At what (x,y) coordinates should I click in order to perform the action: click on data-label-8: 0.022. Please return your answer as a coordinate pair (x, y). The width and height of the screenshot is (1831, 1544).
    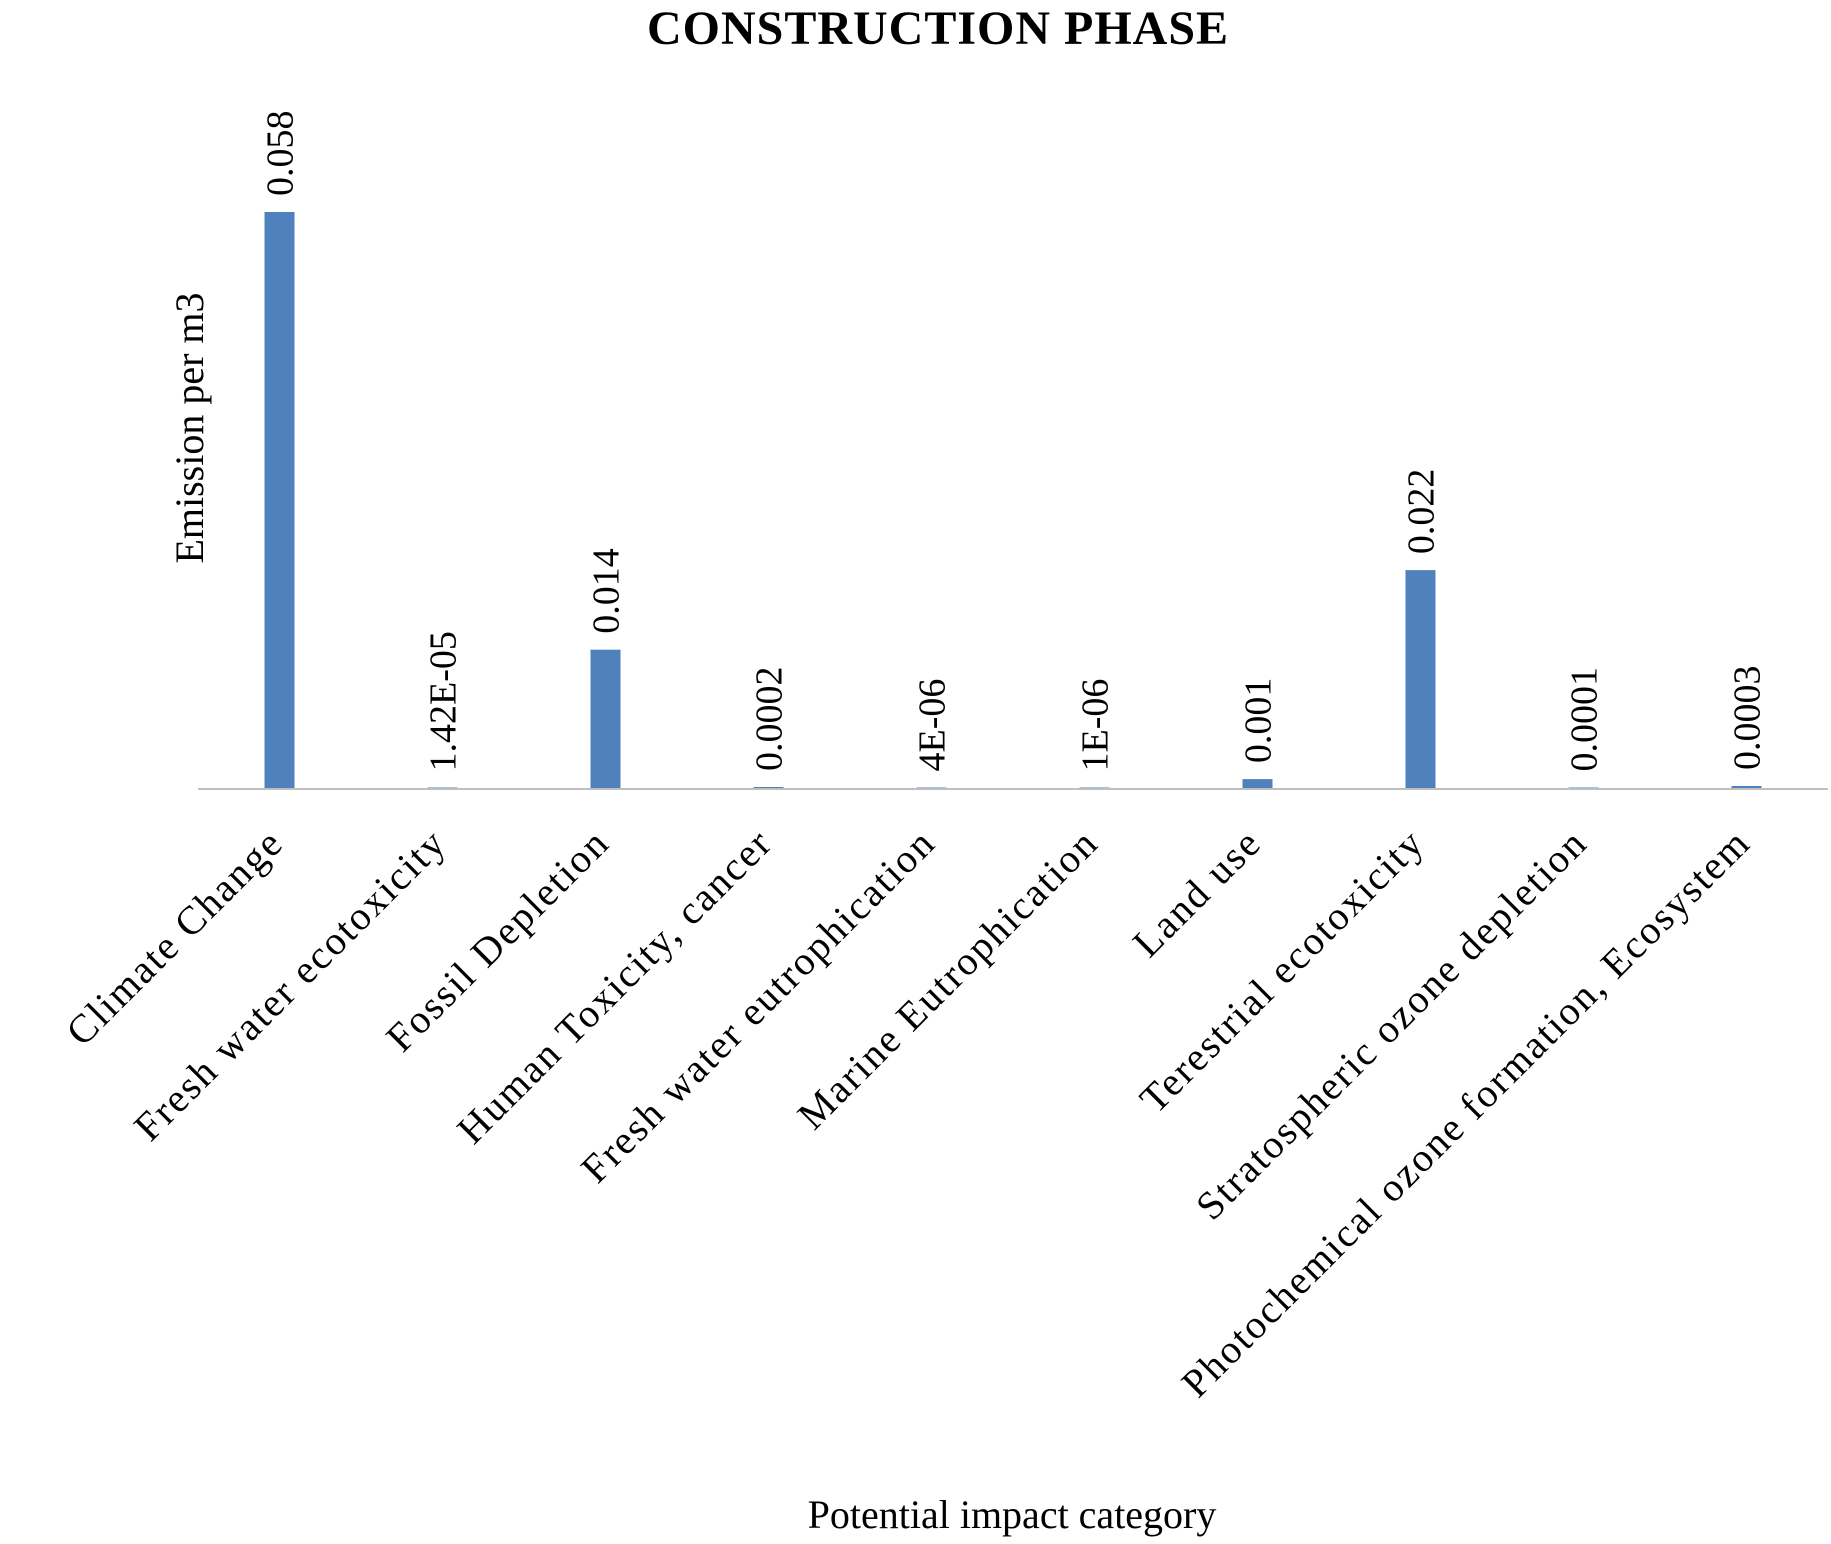
    Looking at the image, I should click on (1422, 512).